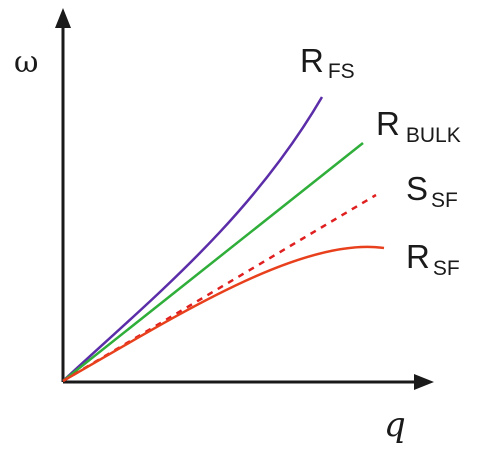  I want to click on label-r-bulk: R BULK, so click(418, 126).